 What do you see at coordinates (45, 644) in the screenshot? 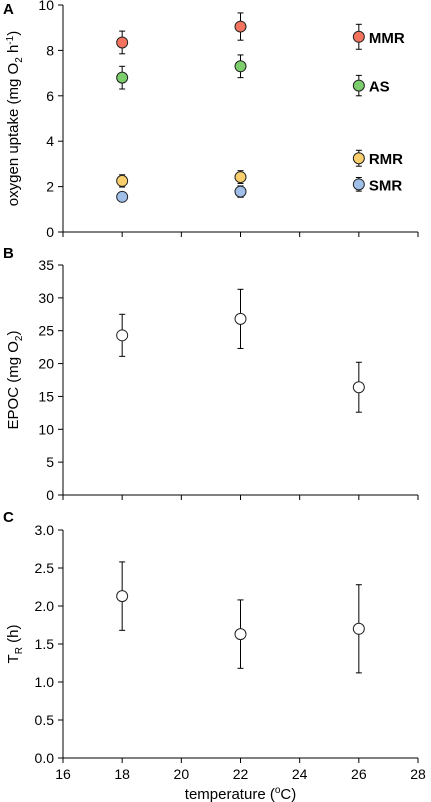
I see `y-tick-label: 1.5` at bounding box center [45, 644].